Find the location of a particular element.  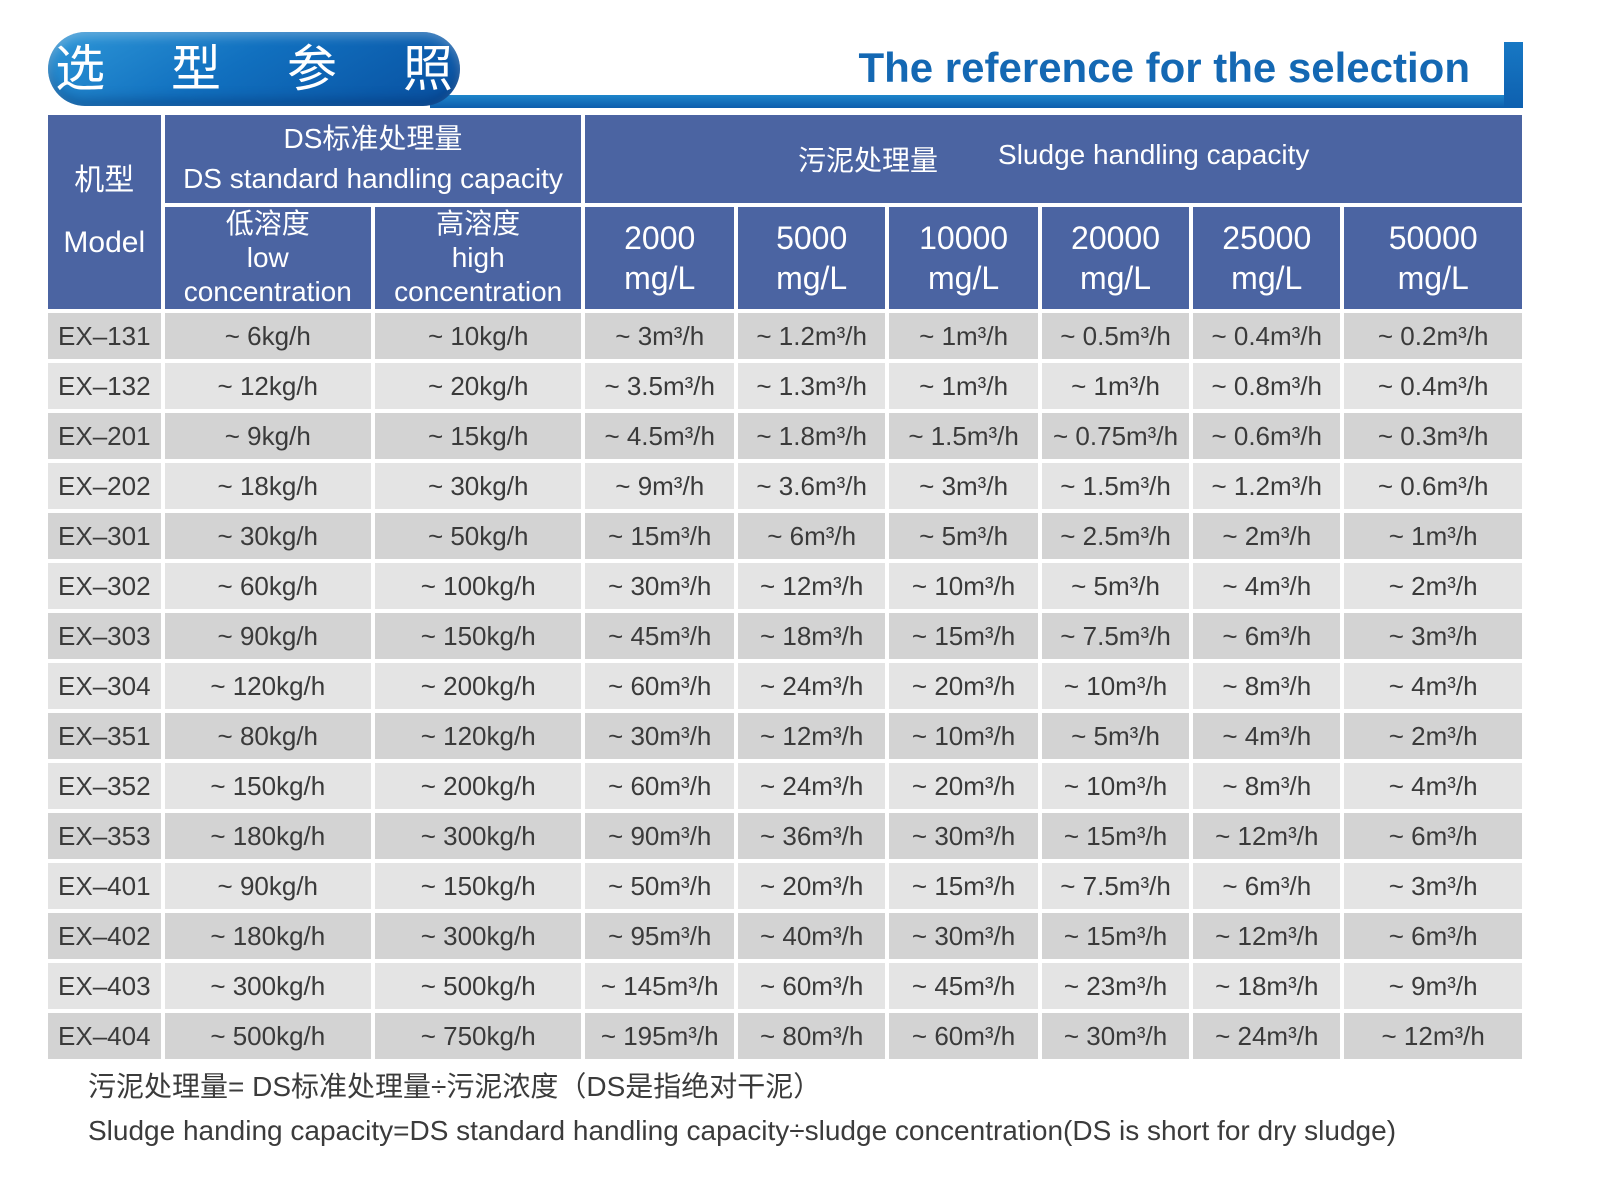

model-cell: EX–131 is located at coordinates (104, 336).